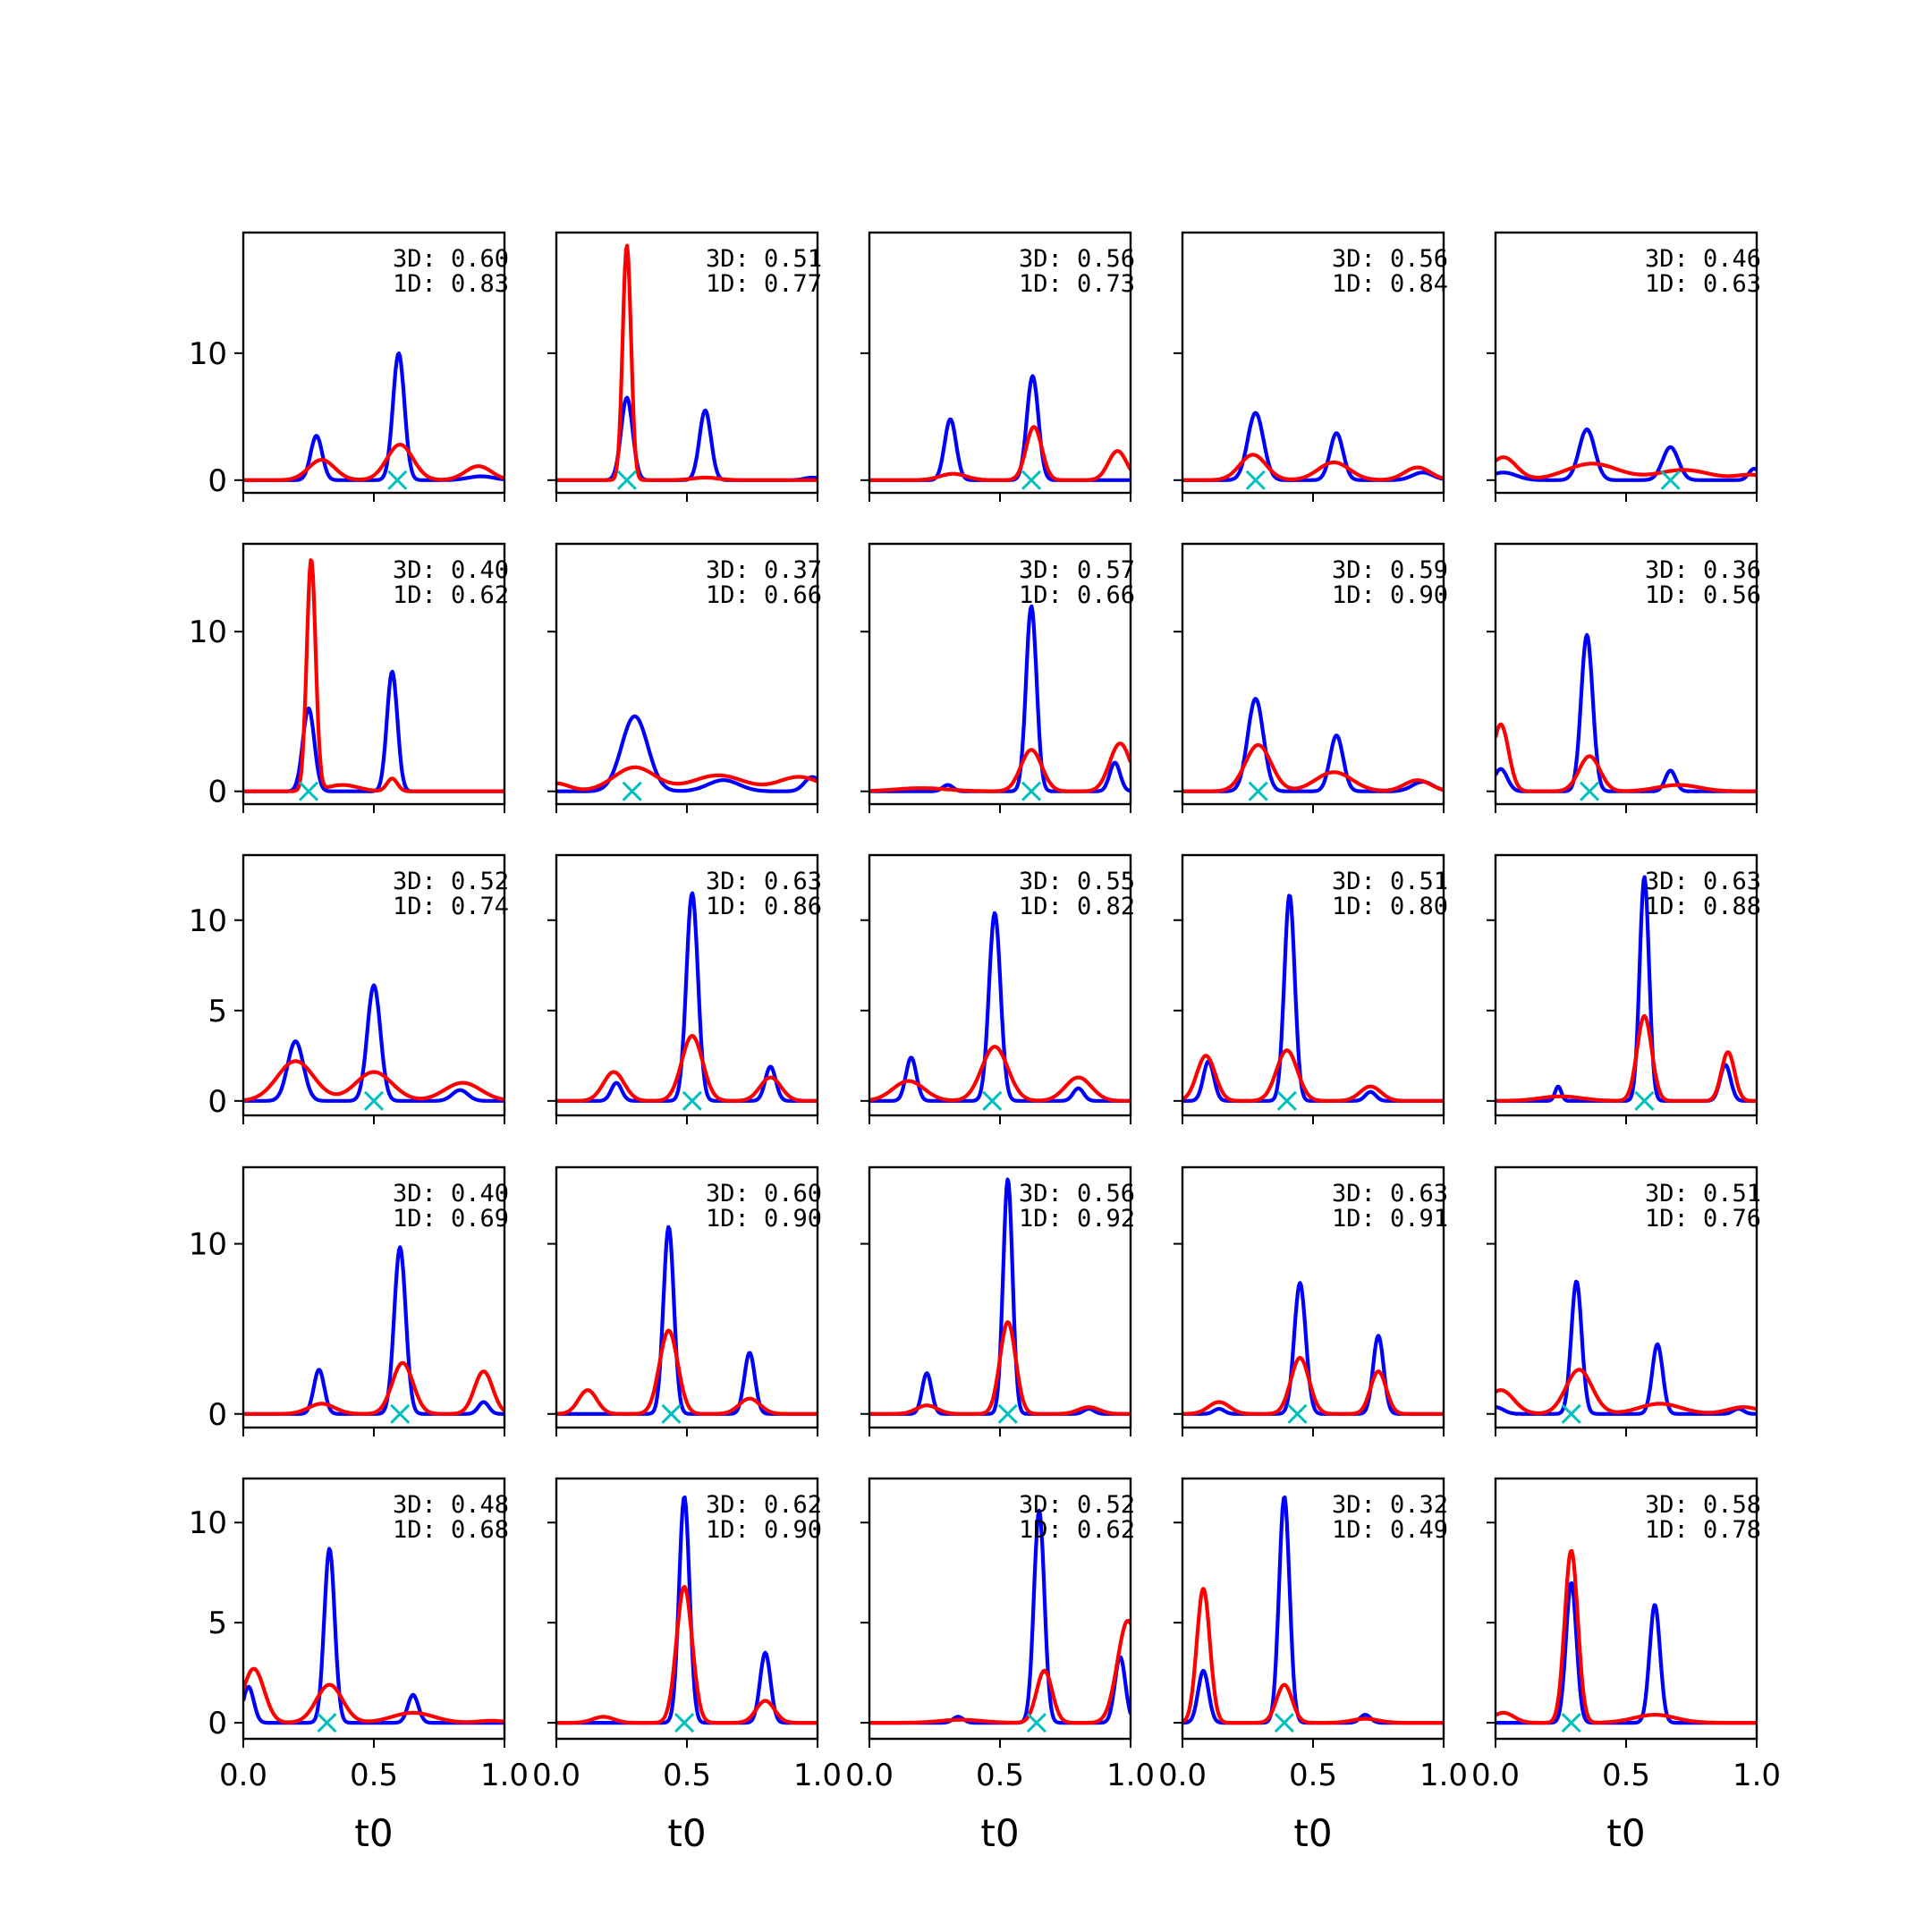 The width and height of the screenshot is (1932, 1932). Describe the element at coordinates (1703, 1194) in the screenshot. I see `score-3d-label: 3D: 0.51` at that location.